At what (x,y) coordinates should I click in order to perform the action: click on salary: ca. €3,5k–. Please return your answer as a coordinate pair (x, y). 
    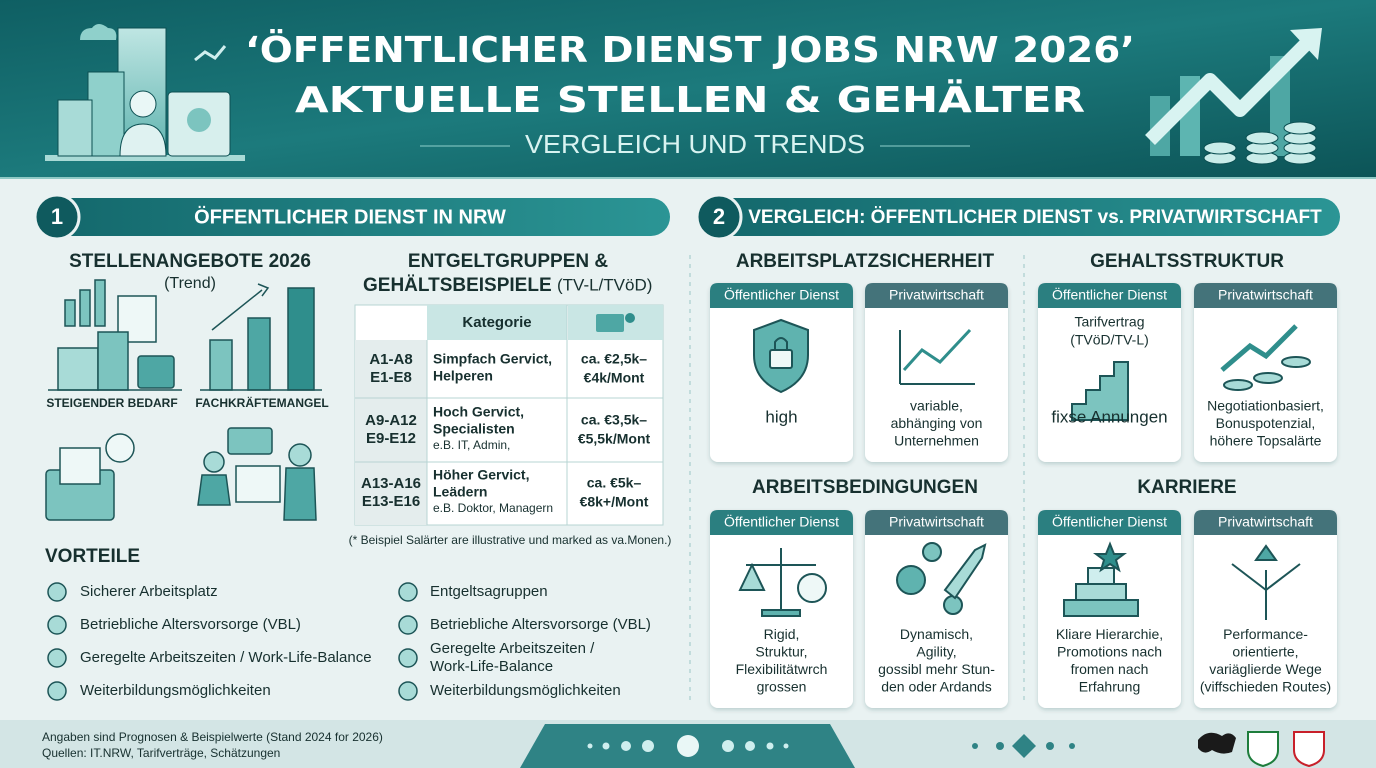
    Looking at the image, I should click on (614, 420).